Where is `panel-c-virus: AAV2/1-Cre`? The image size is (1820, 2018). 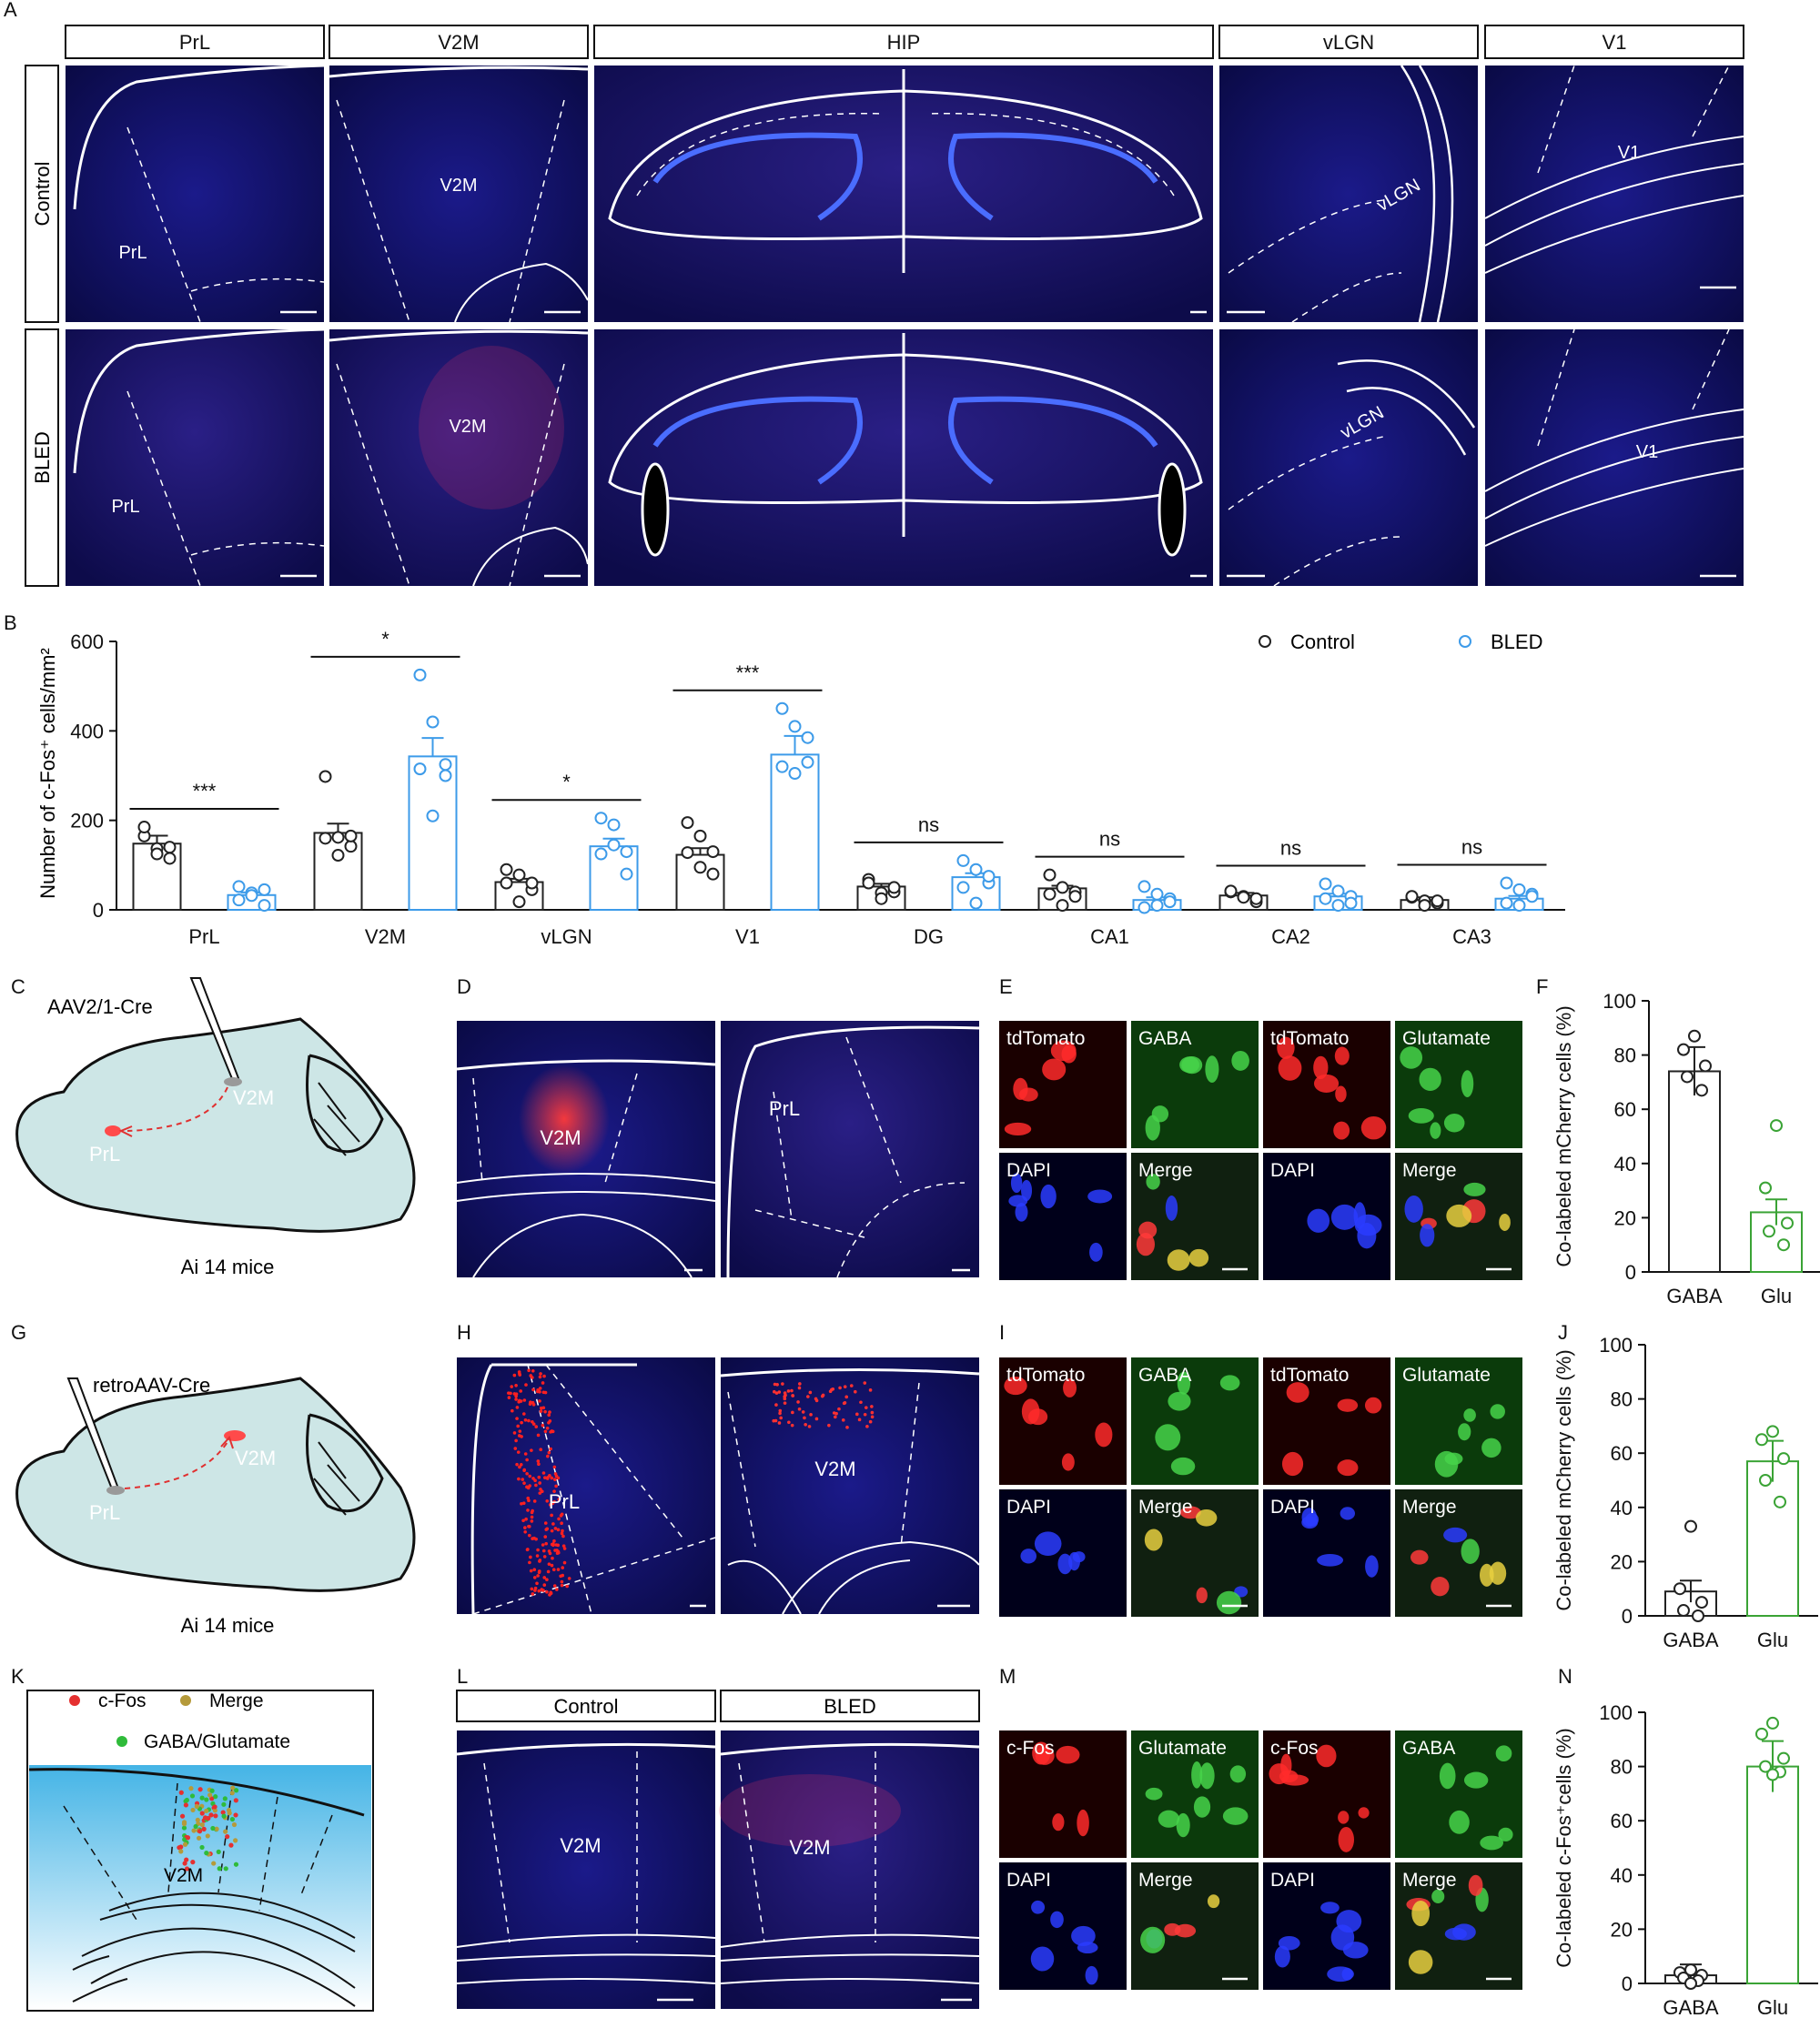 panel-c-virus: AAV2/1-Cre is located at coordinates (100, 1006).